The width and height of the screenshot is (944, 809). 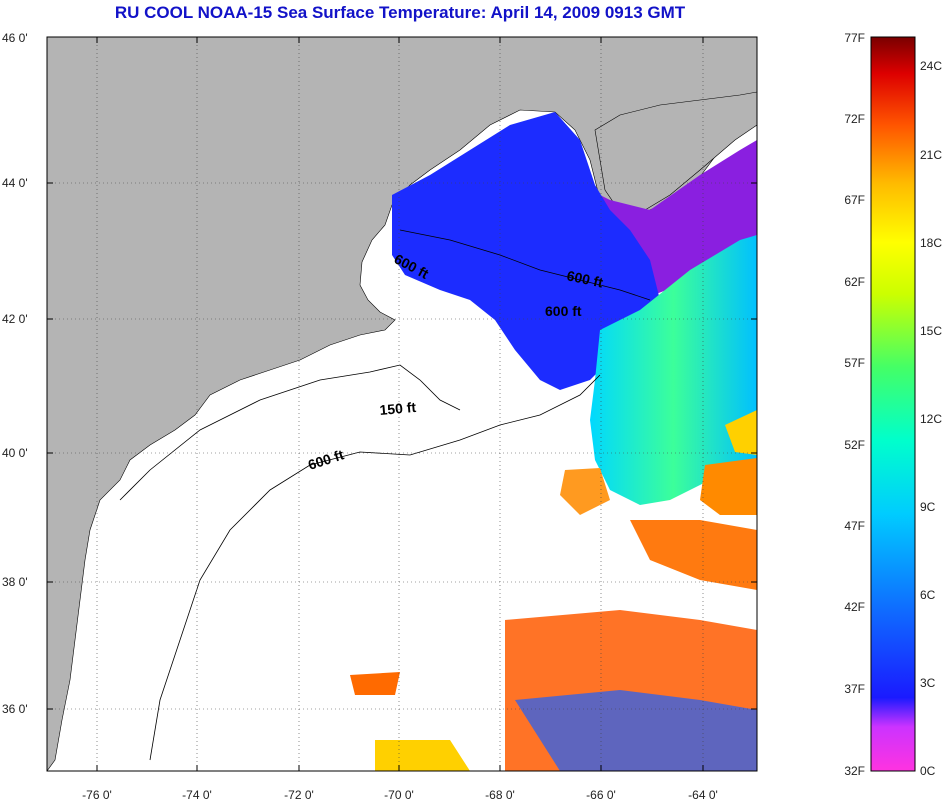 I want to click on contour-600ft-north, so click(x=525, y=265).